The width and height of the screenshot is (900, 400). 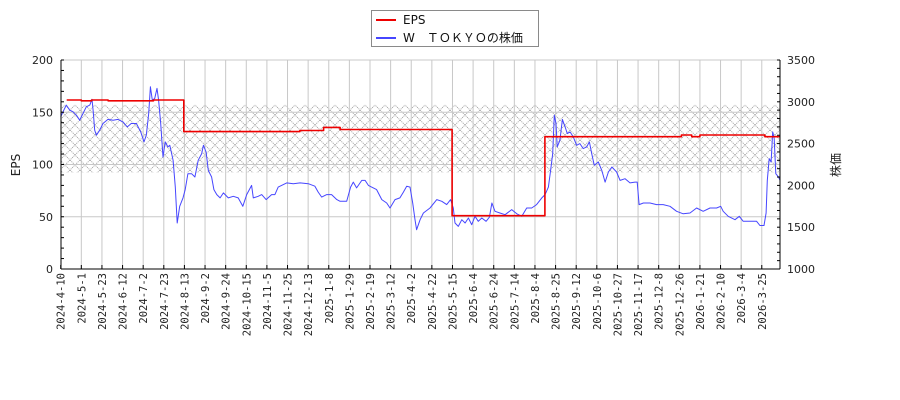 I want to click on x-tick-label: 2025-6-24, so click(x=495, y=301).